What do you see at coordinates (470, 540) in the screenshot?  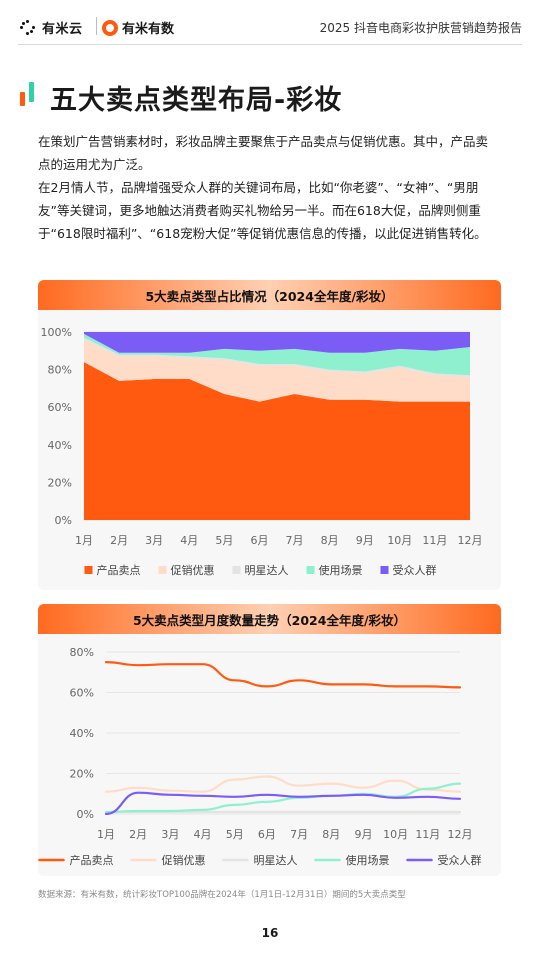 I see `share-xtick-label: 12月` at bounding box center [470, 540].